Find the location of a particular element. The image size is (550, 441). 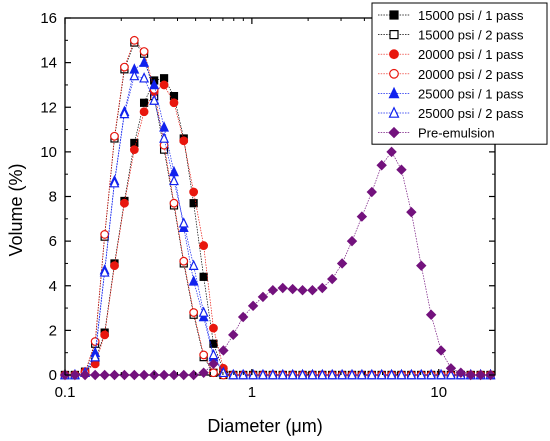

y-tick-label: 12 is located at coordinates (48, 107).